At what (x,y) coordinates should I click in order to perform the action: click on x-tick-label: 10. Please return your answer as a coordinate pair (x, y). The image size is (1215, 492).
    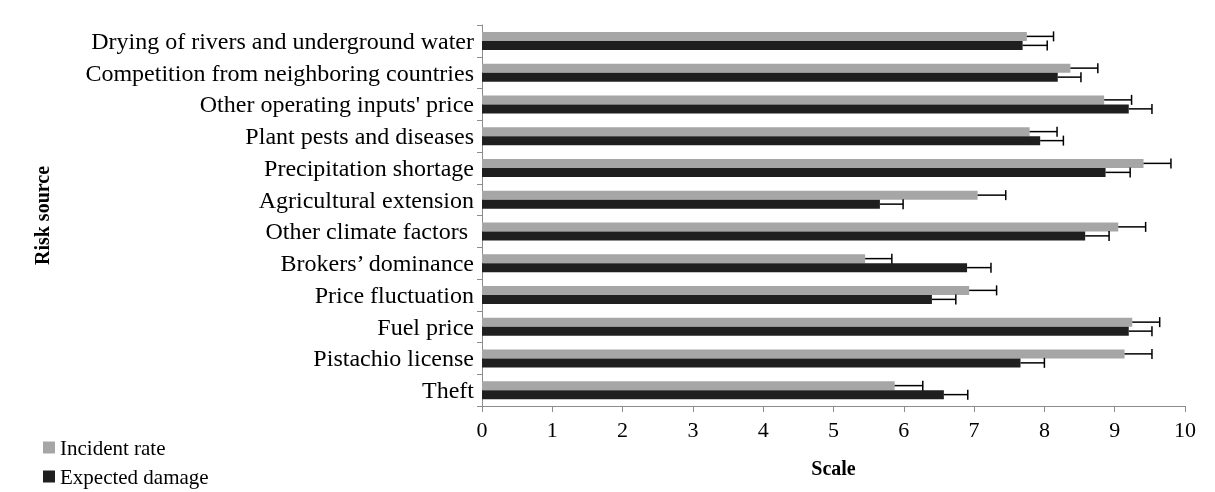
    Looking at the image, I should click on (1185, 429).